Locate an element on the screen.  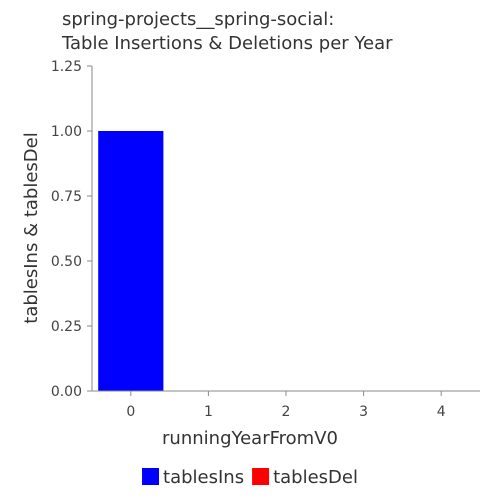
chart-title-line-2: Table Insertions & Deletions per Year is located at coordinates (227, 43).